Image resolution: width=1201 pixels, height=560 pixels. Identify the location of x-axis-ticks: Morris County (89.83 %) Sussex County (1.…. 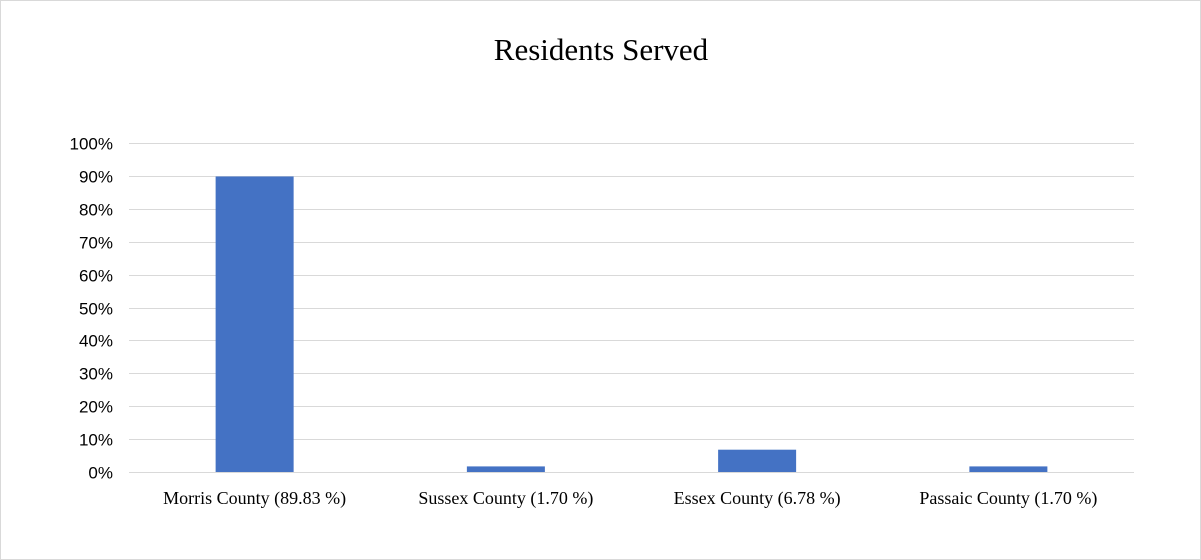
(630, 498).